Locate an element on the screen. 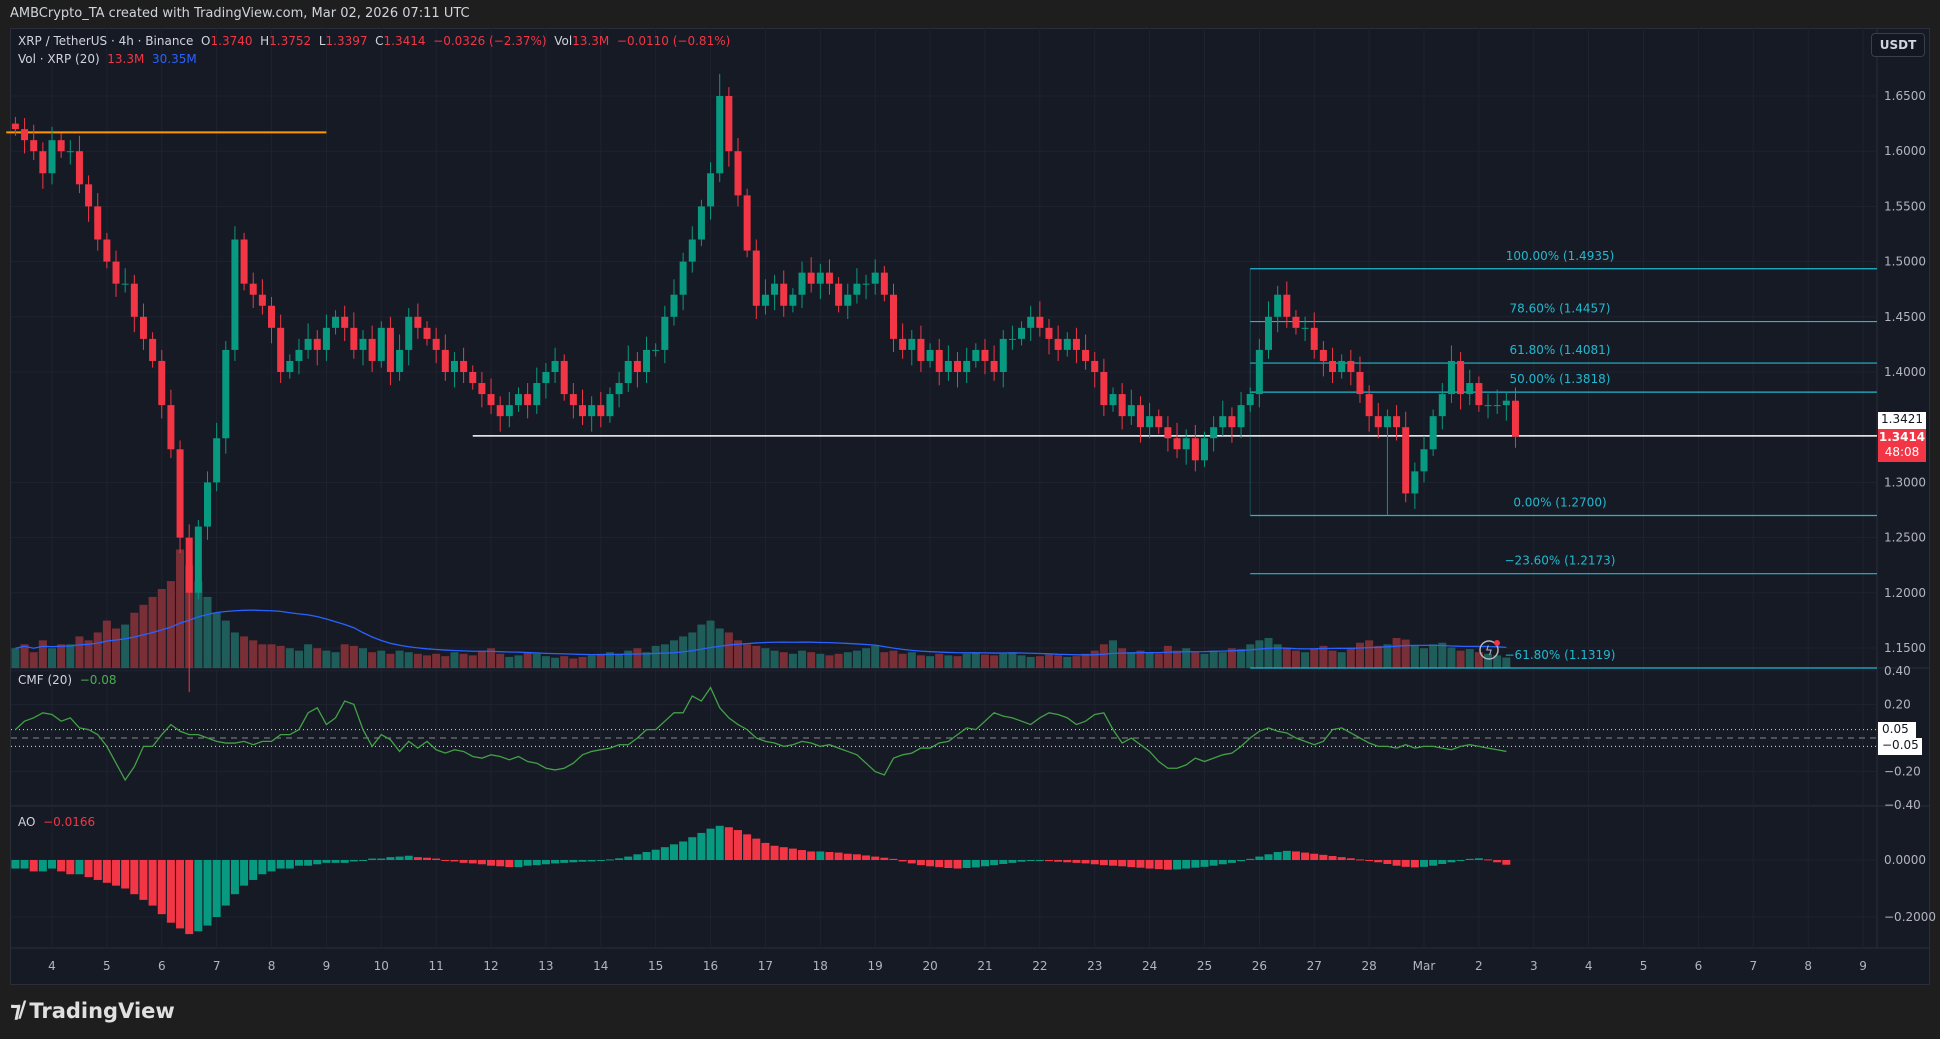 This screenshot has height=1039, width=1940. symbol-title: XRP / TetherUS · 4h · Binance is located at coordinates (106, 41).